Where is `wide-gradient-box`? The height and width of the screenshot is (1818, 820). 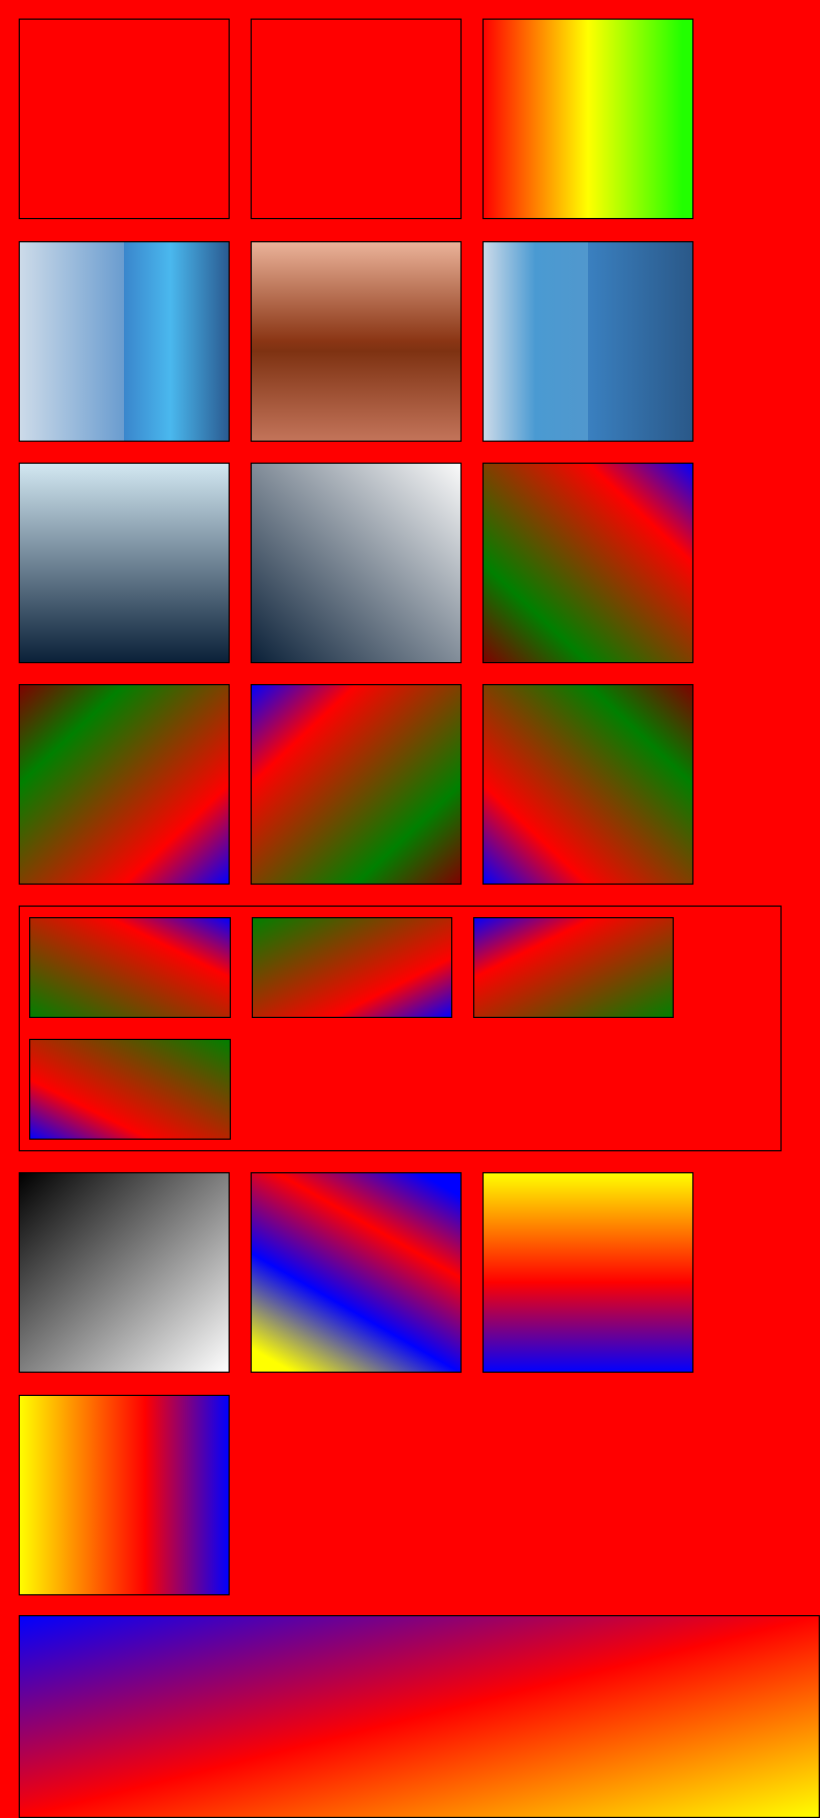
wide-gradient-box is located at coordinates (419, 1716).